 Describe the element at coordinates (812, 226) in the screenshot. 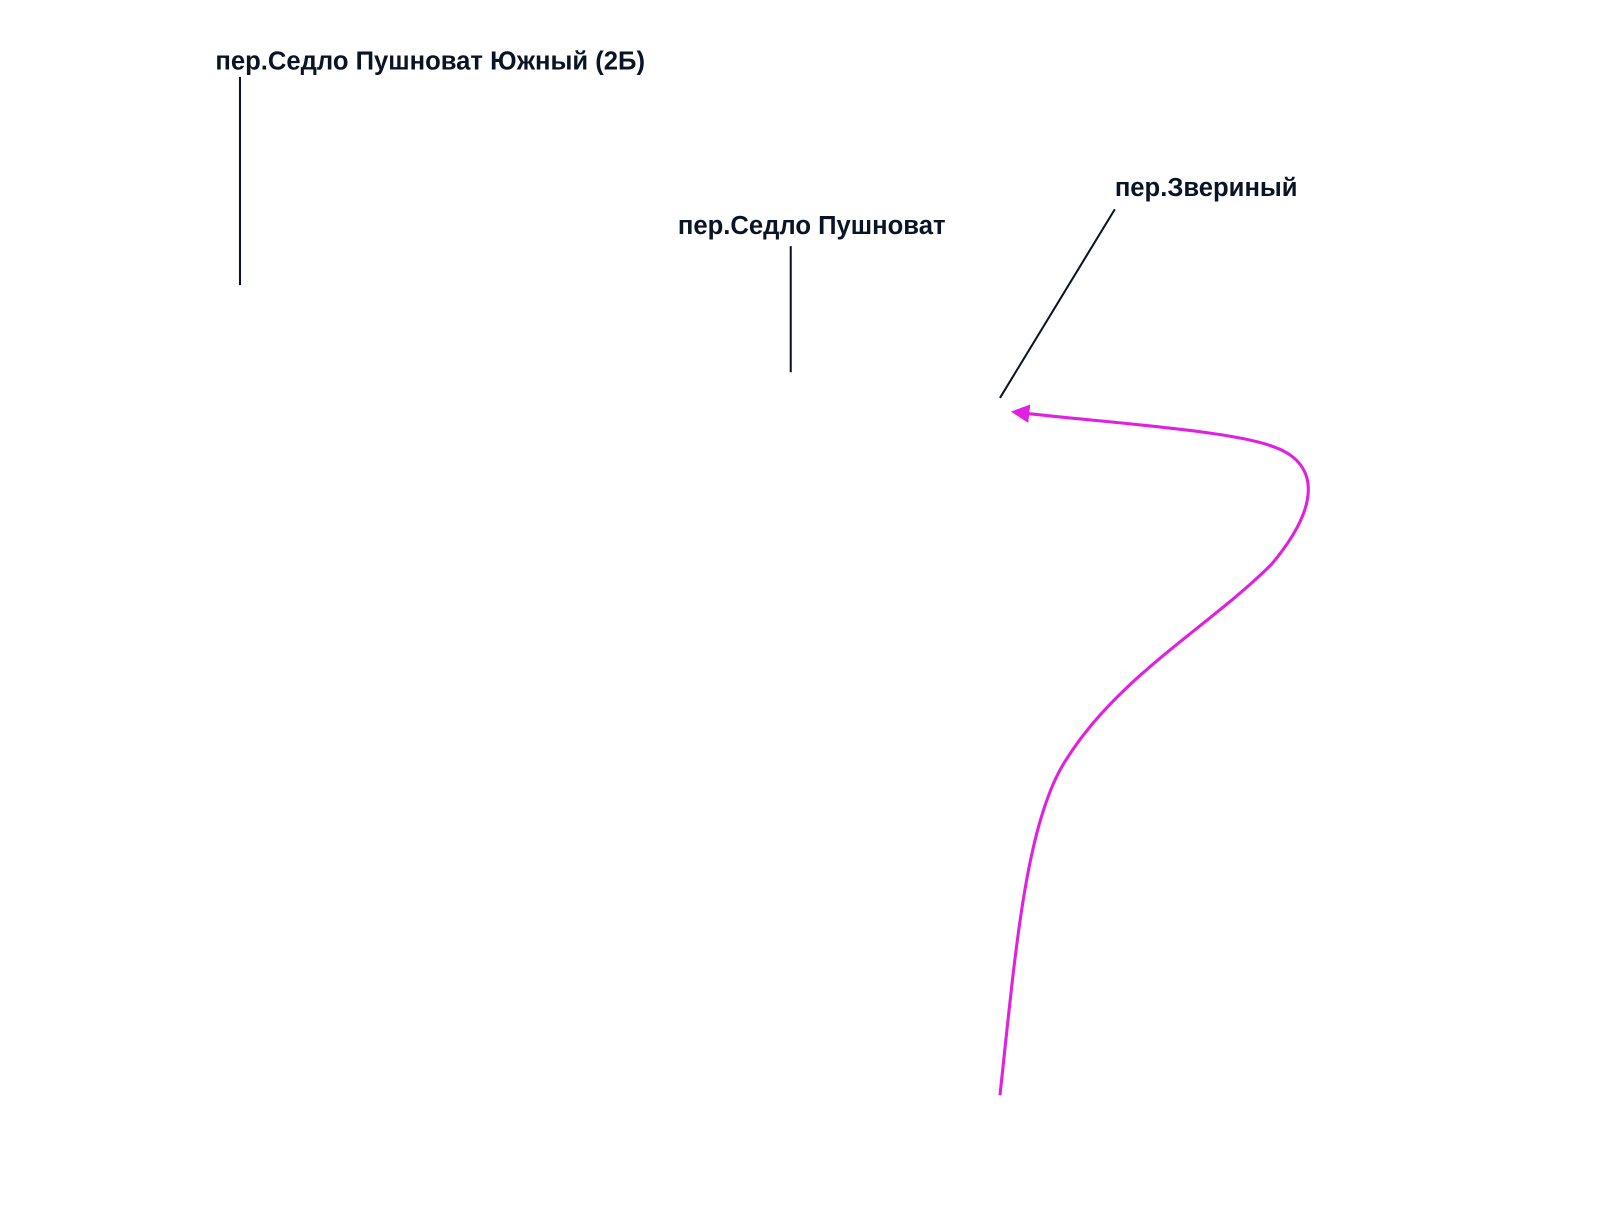

I see `pass-label: пер.Седло Пушноват` at that location.